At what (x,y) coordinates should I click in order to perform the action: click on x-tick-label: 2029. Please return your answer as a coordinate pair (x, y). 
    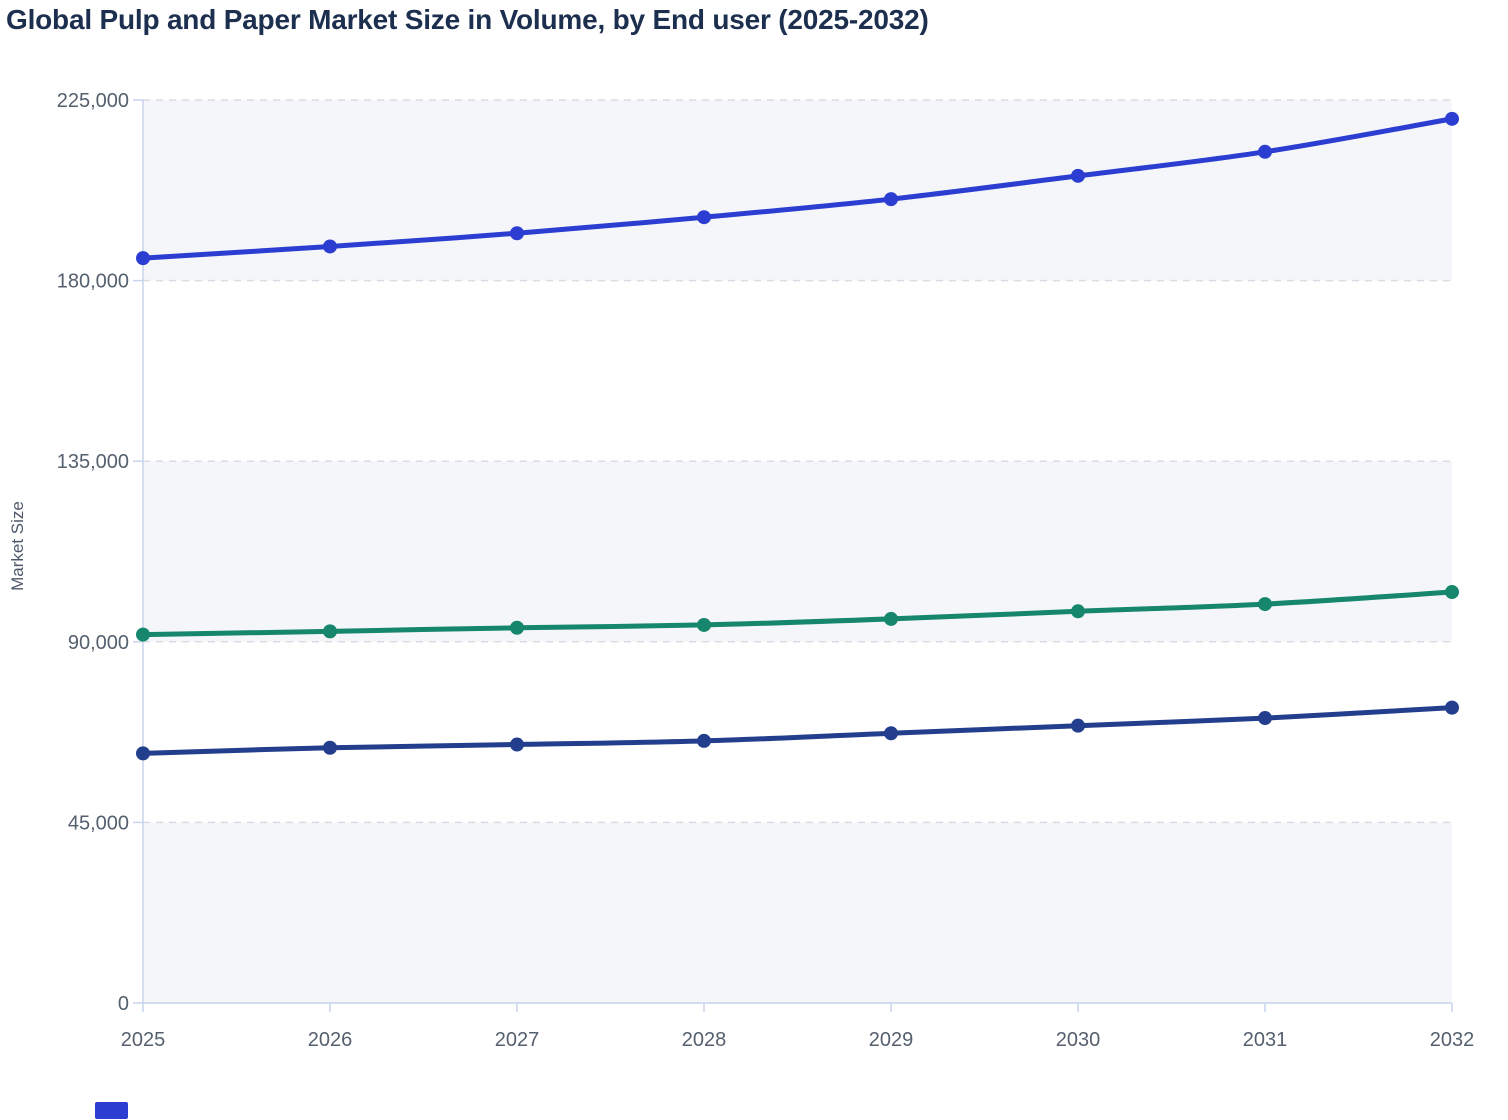
    Looking at the image, I should click on (891, 1040).